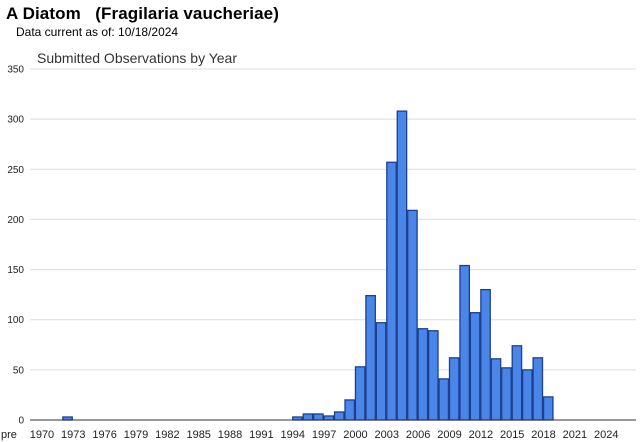 The height and width of the screenshot is (442, 640). What do you see at coordinates (543, 435) in the screenshot?
I see `x-tick-label: 2018` at bounding box center [543, 435].